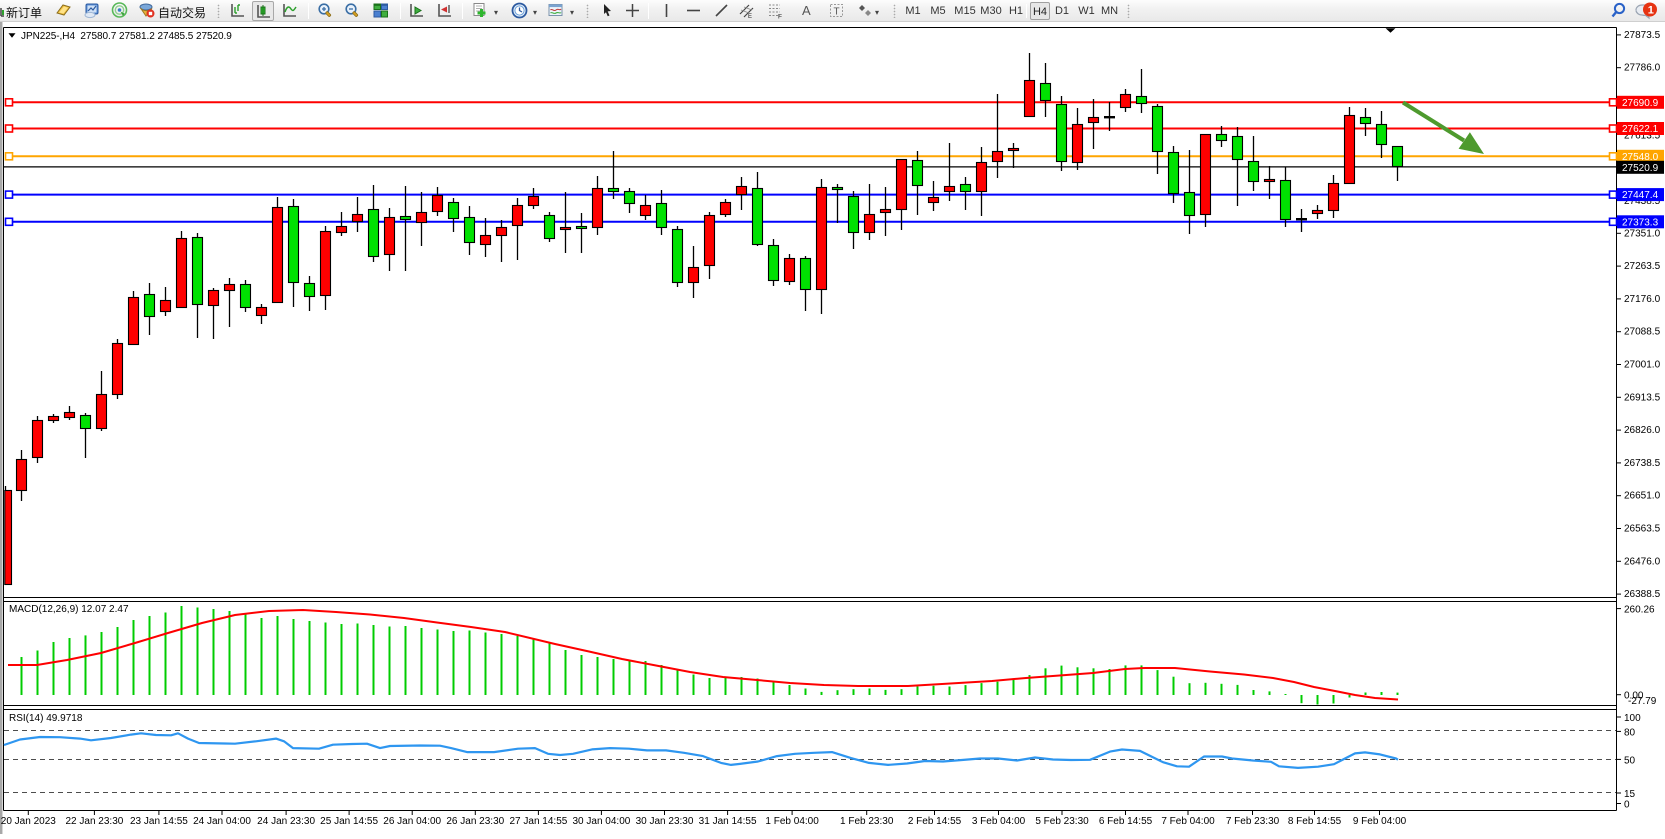  I want to click on svg-text: 0.00, so click(1634, 696).